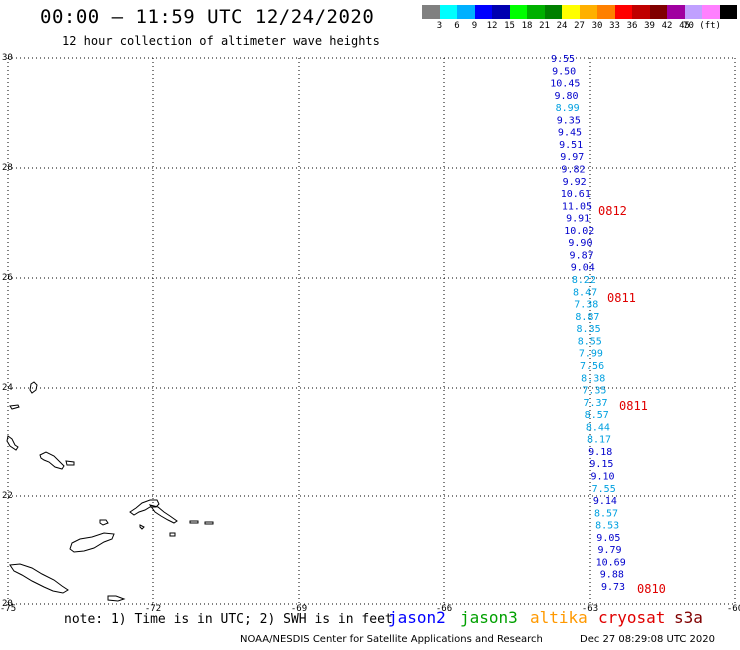 This screenshot has height=650, width=740. Describe the element at coordinates (439, 26) in the screenshot. I see `color-scale-tick: 3` at that location.